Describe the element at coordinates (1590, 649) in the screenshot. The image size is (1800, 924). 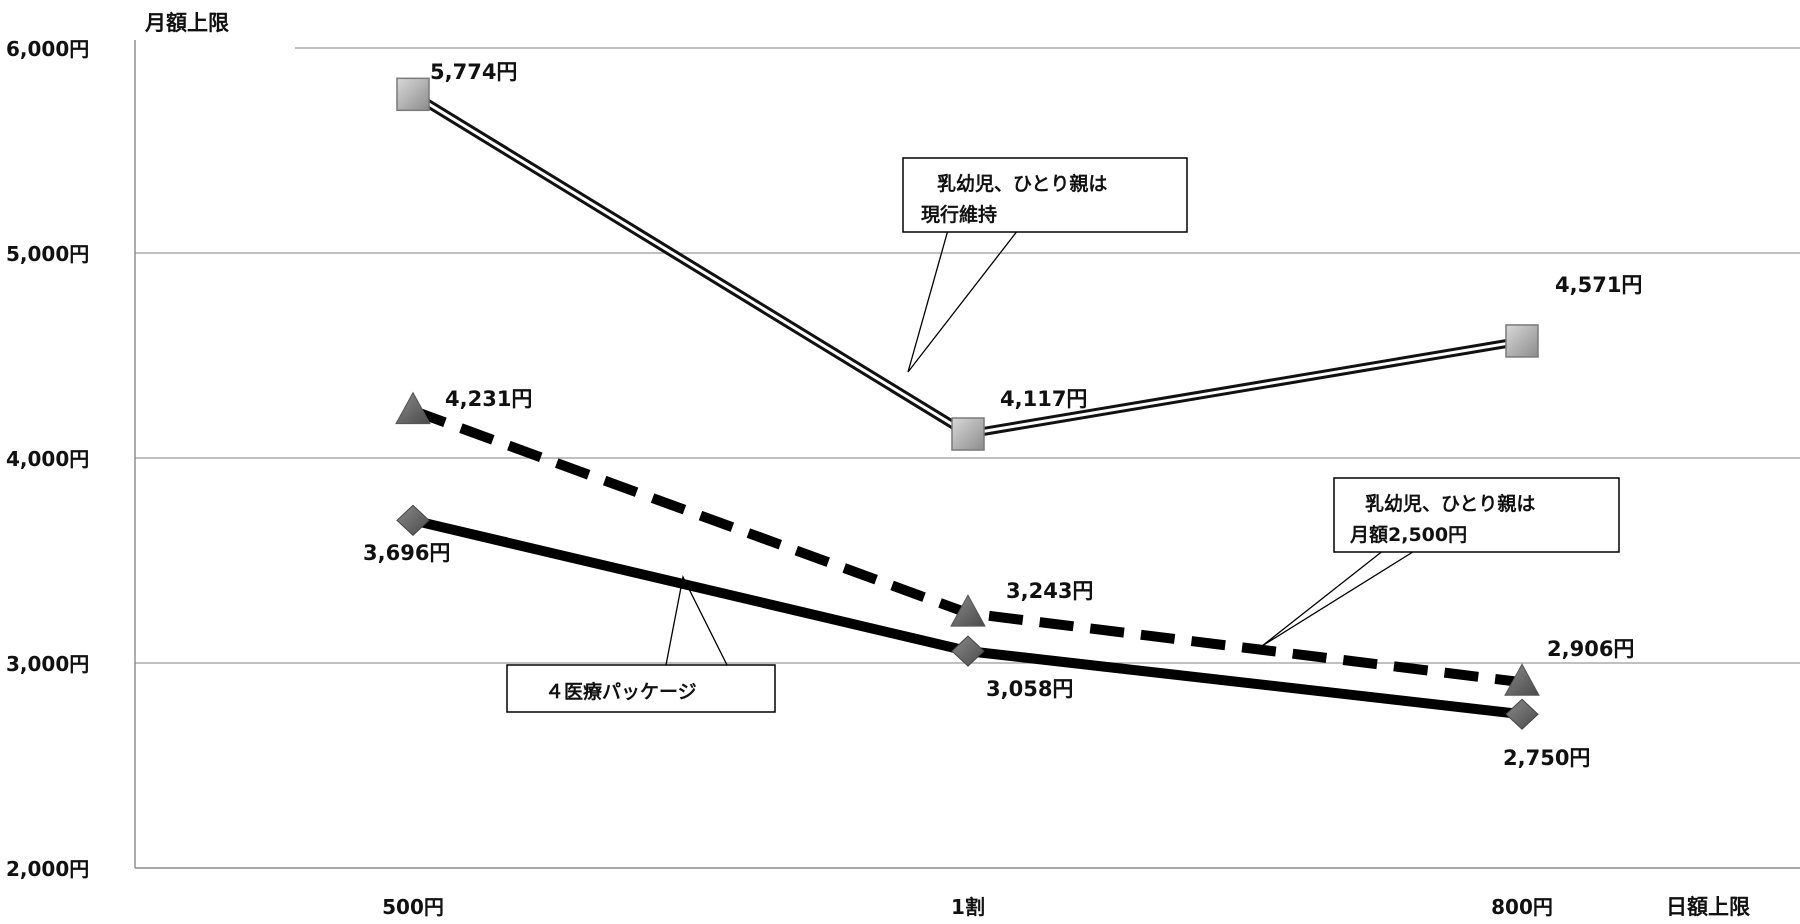
I see `data-label: 2,906円` at that location.